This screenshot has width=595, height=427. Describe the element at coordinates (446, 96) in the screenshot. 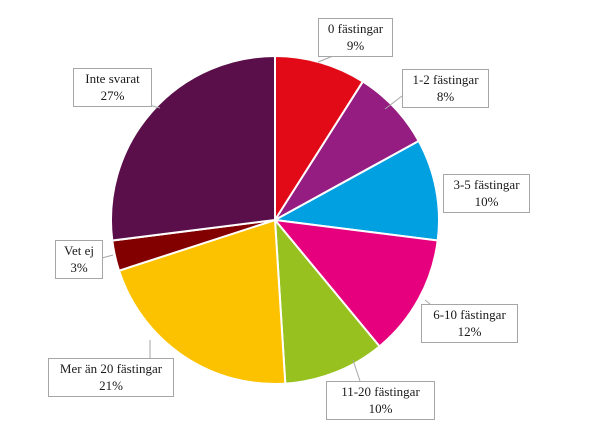

I see `slice-percent-label: 8%` at that location.